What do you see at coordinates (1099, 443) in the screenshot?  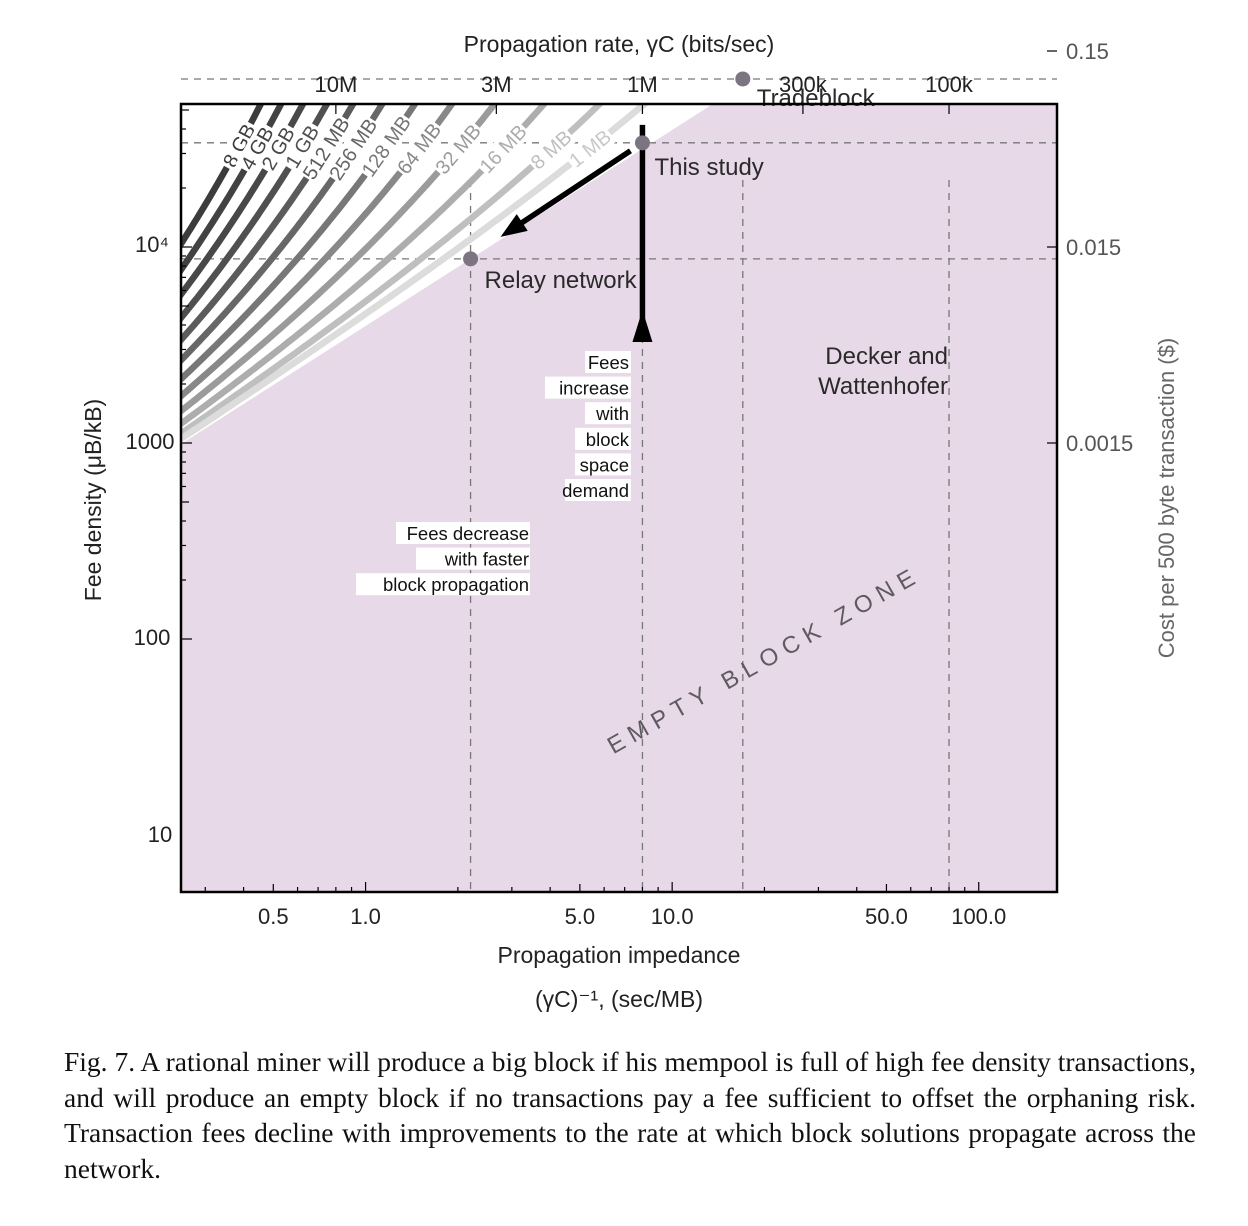 I see `right-tick-label: 0.0015` at bounding box center [1099, 443].